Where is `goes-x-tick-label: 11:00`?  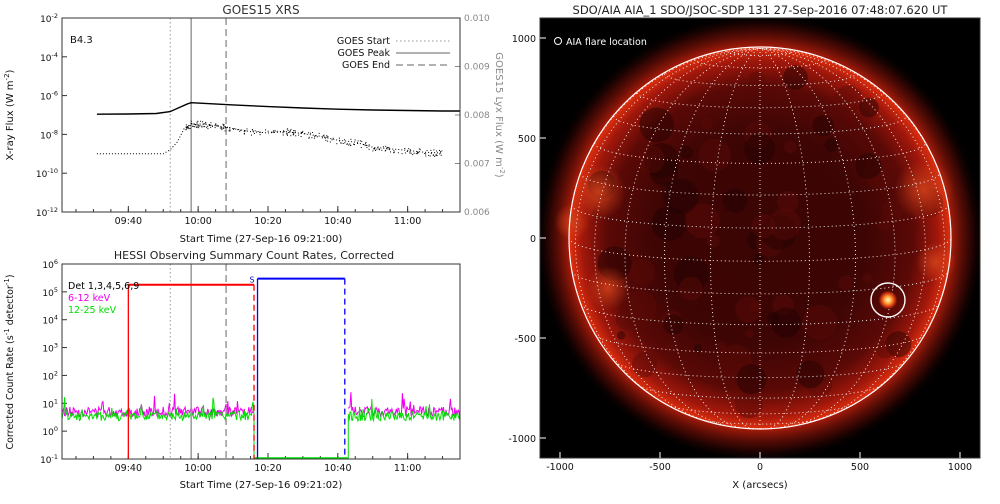 goes-x-tick-label: 11:00 is located at coordinates (407, 221).